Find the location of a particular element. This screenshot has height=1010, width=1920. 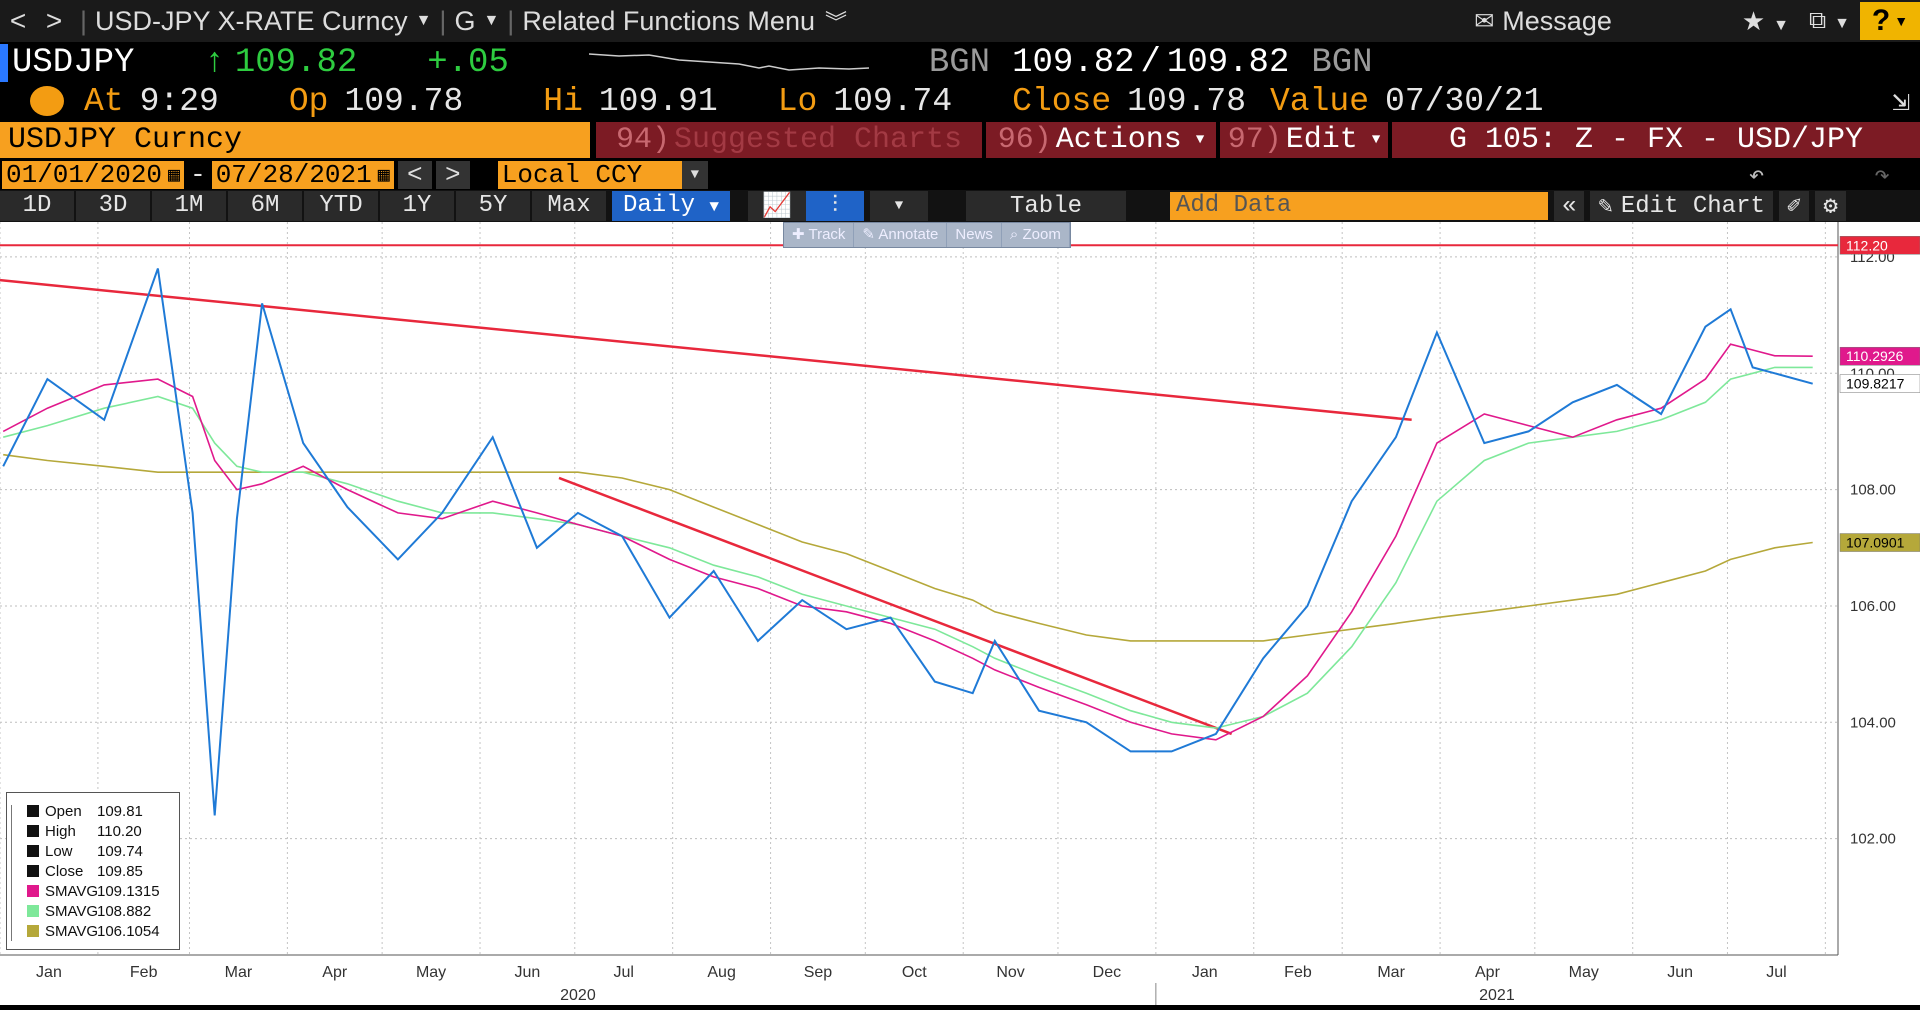

candle-chart-icon: ⫶ is located at coordinates (835, 206).